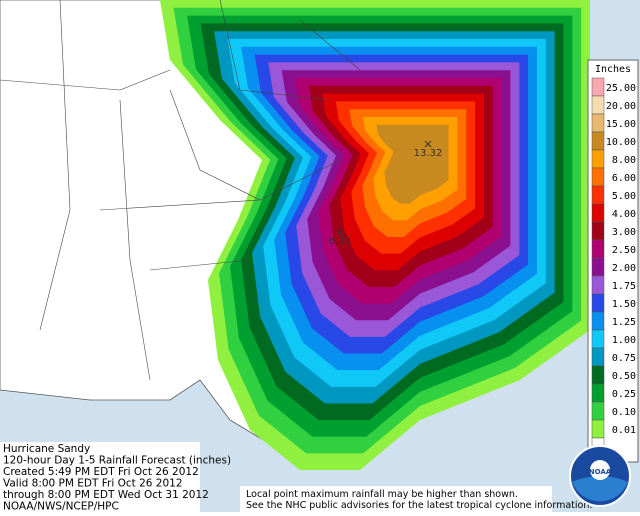 The height and width of the screenshot is (516, 640). Describe the element at coordinates (101, 472) in the screenshot. I see `caption-line: Created 5:49 PM EDT Fri Oct 26 2012` at that location.